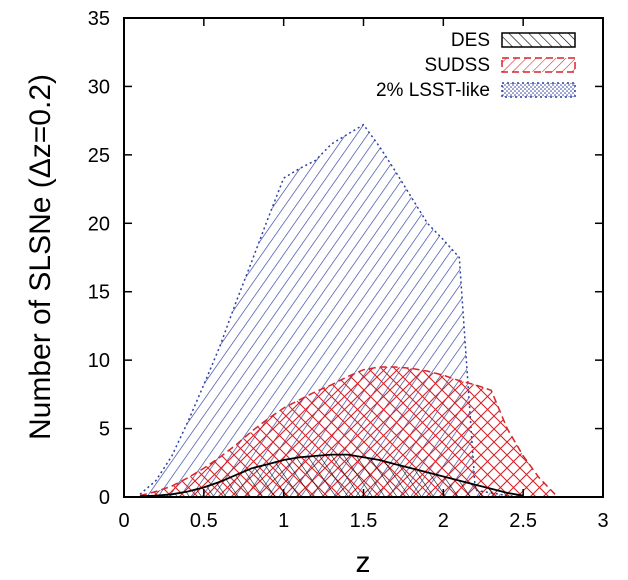  I want to click on x-tick-label: 0.5, so click(204, 521).